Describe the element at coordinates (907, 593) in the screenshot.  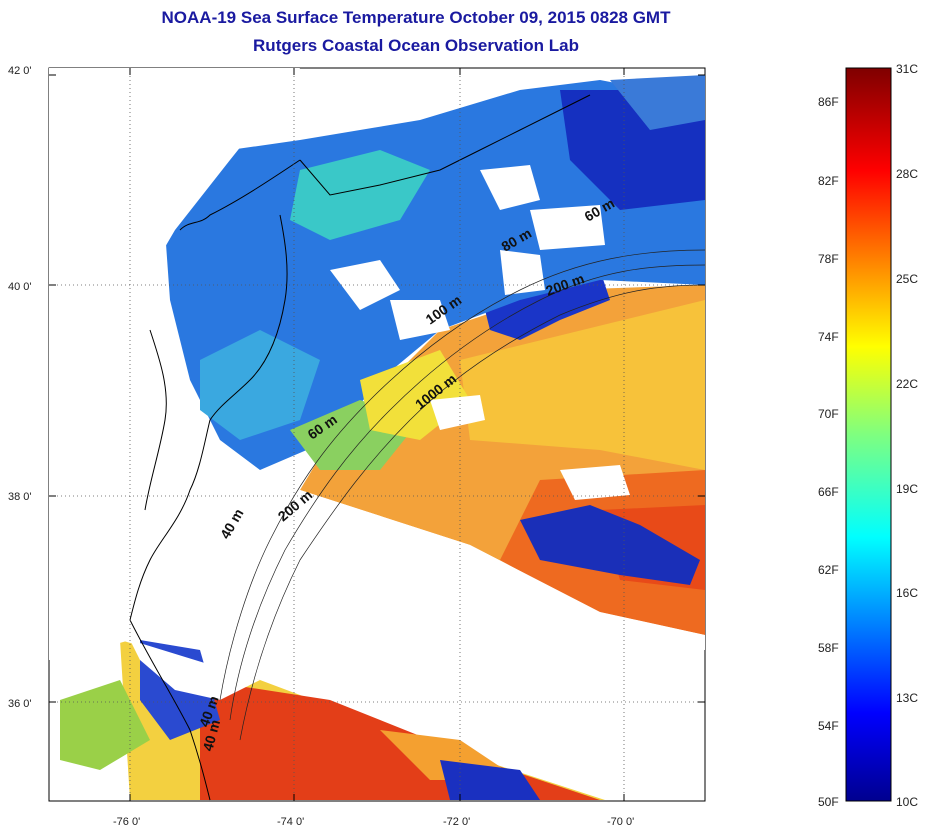
I see `colorbar-c-label: 16C` at that location.